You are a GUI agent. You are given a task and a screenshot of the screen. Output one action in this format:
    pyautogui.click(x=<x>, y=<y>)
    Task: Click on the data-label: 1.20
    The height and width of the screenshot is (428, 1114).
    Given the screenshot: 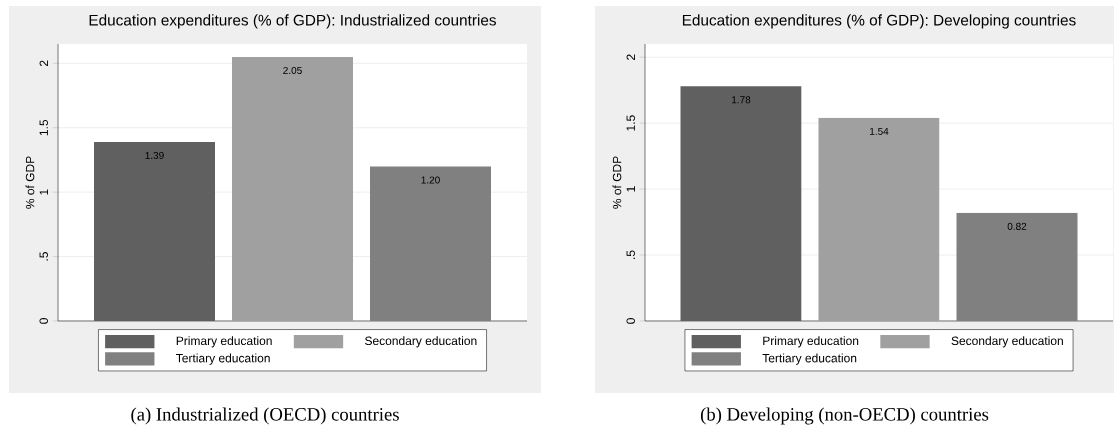 What is the action you would take?
    pyautogui.click(x=430, y=180)
    